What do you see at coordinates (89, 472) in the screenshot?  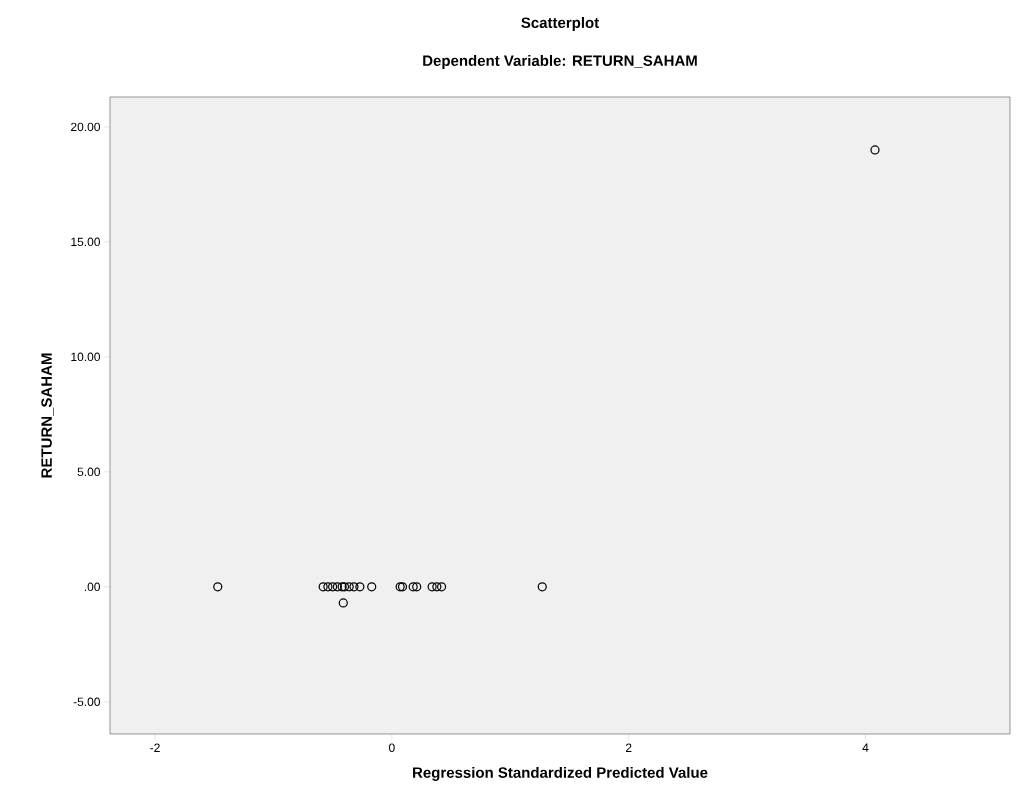 I see `y-tick-label: 5.00` at bounding box center [89, 472].